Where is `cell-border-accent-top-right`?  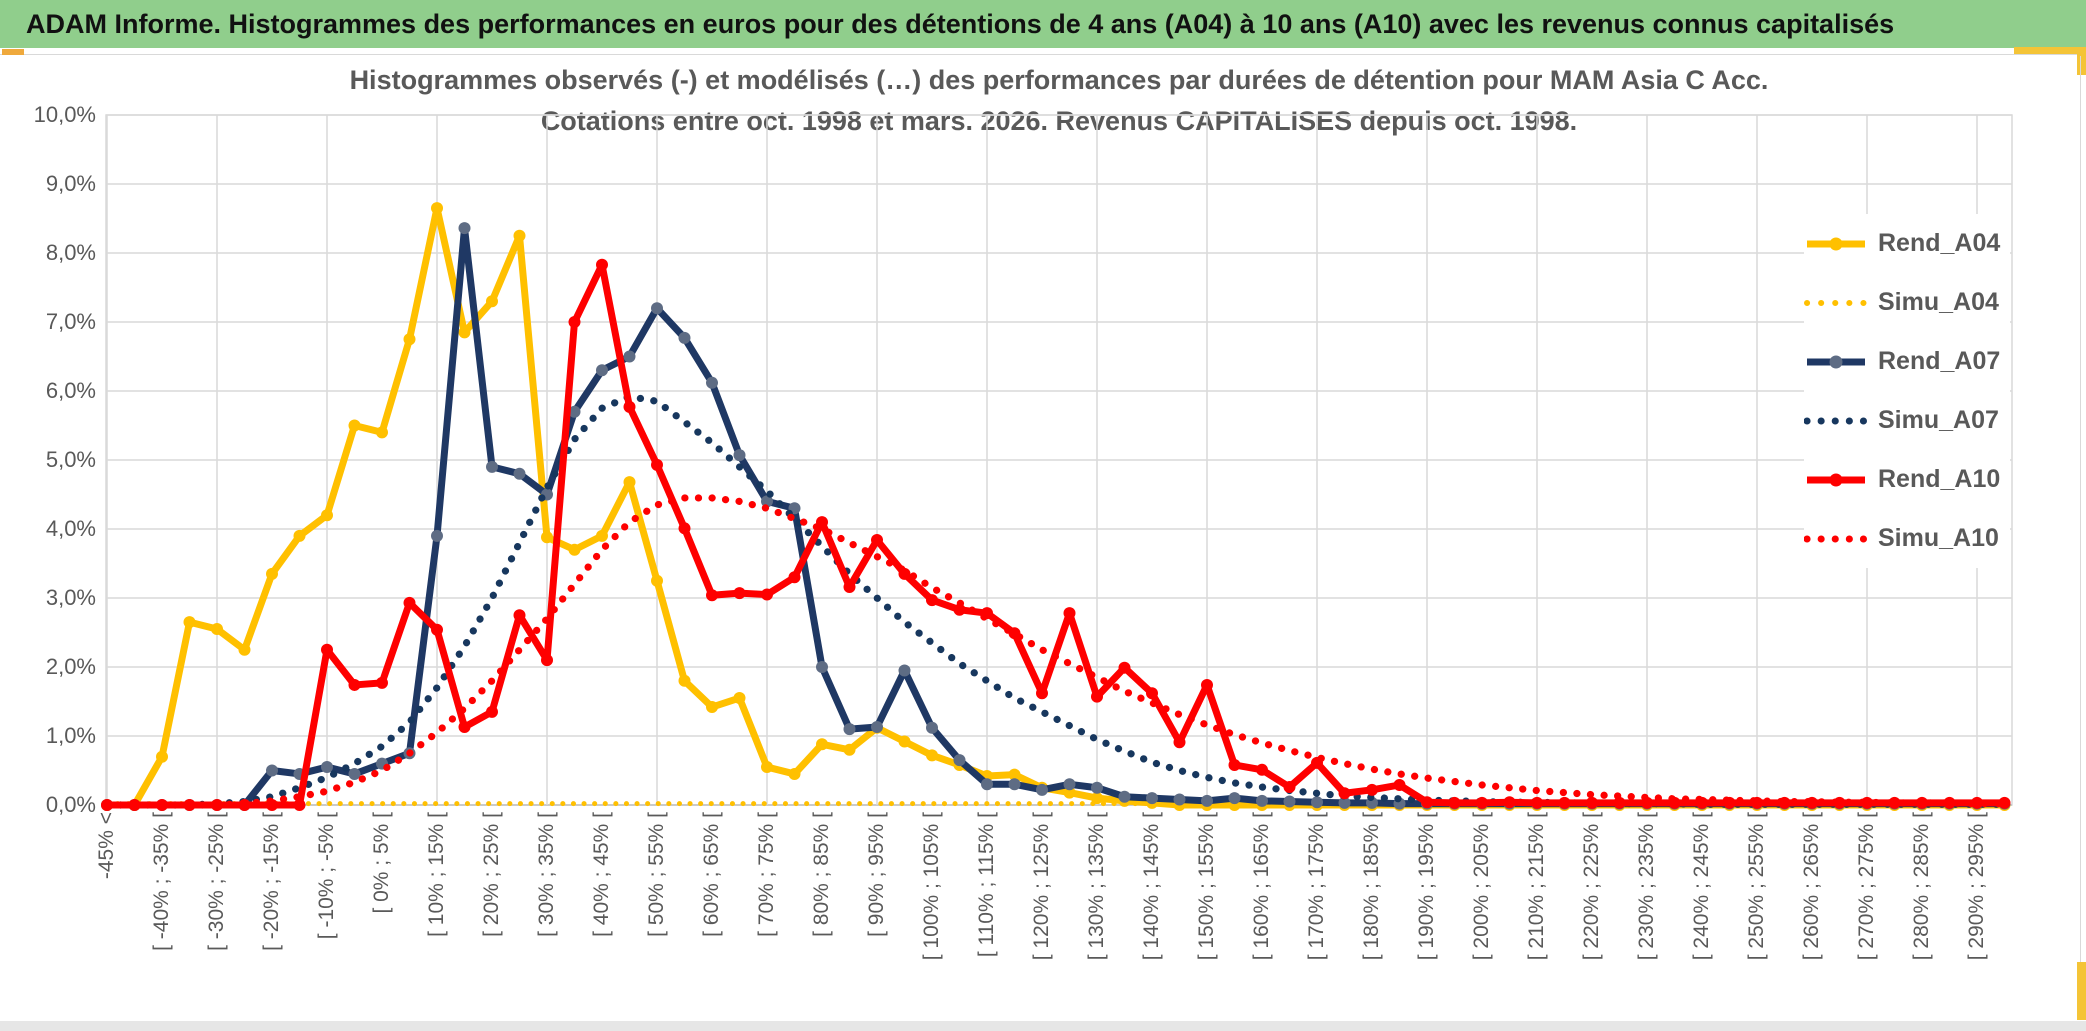 cell-border-accent-top-right is located at coordinates (2050, 50).